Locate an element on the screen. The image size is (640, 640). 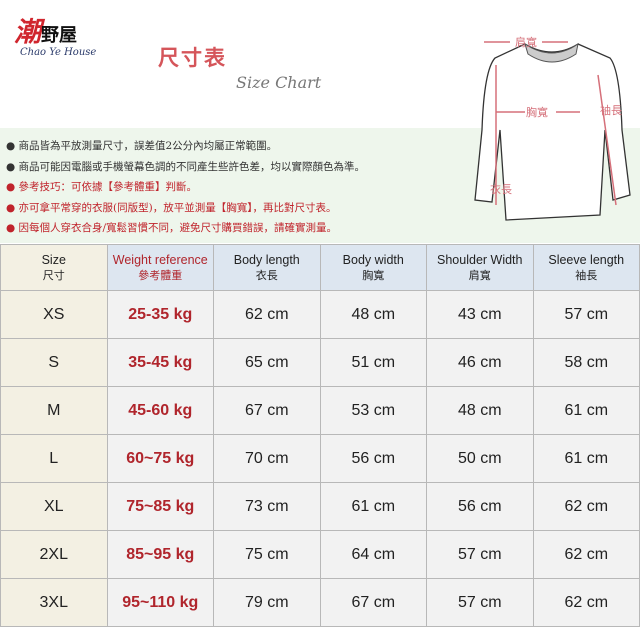
logo: 潮野屋 is located at coordinates (45, 29).